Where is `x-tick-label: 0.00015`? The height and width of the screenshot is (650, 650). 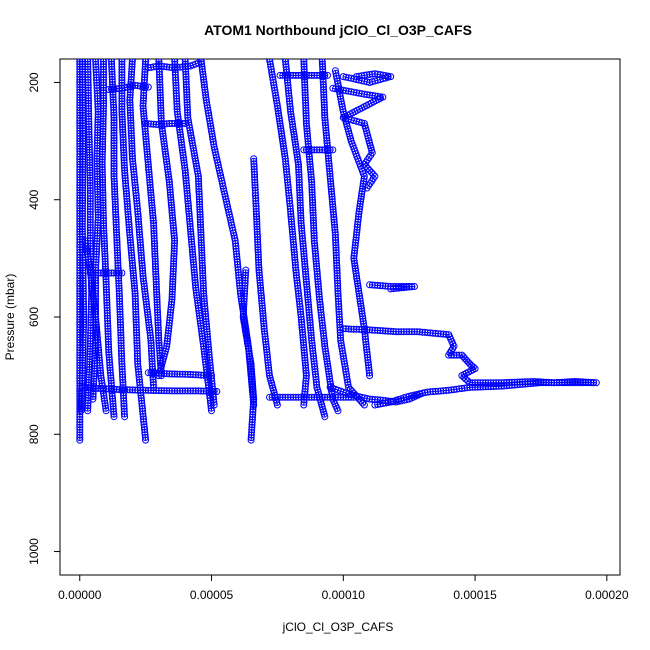 x-tick-label: 0.00015 is located at coordinates (475, 595).